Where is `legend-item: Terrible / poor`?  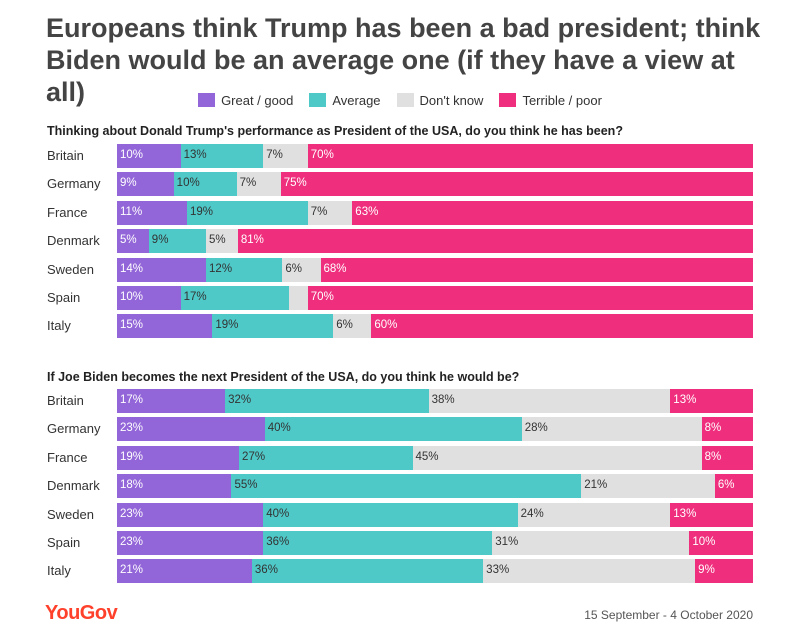 legend-item: Terrible / poor is located at coordinates (550, 100).